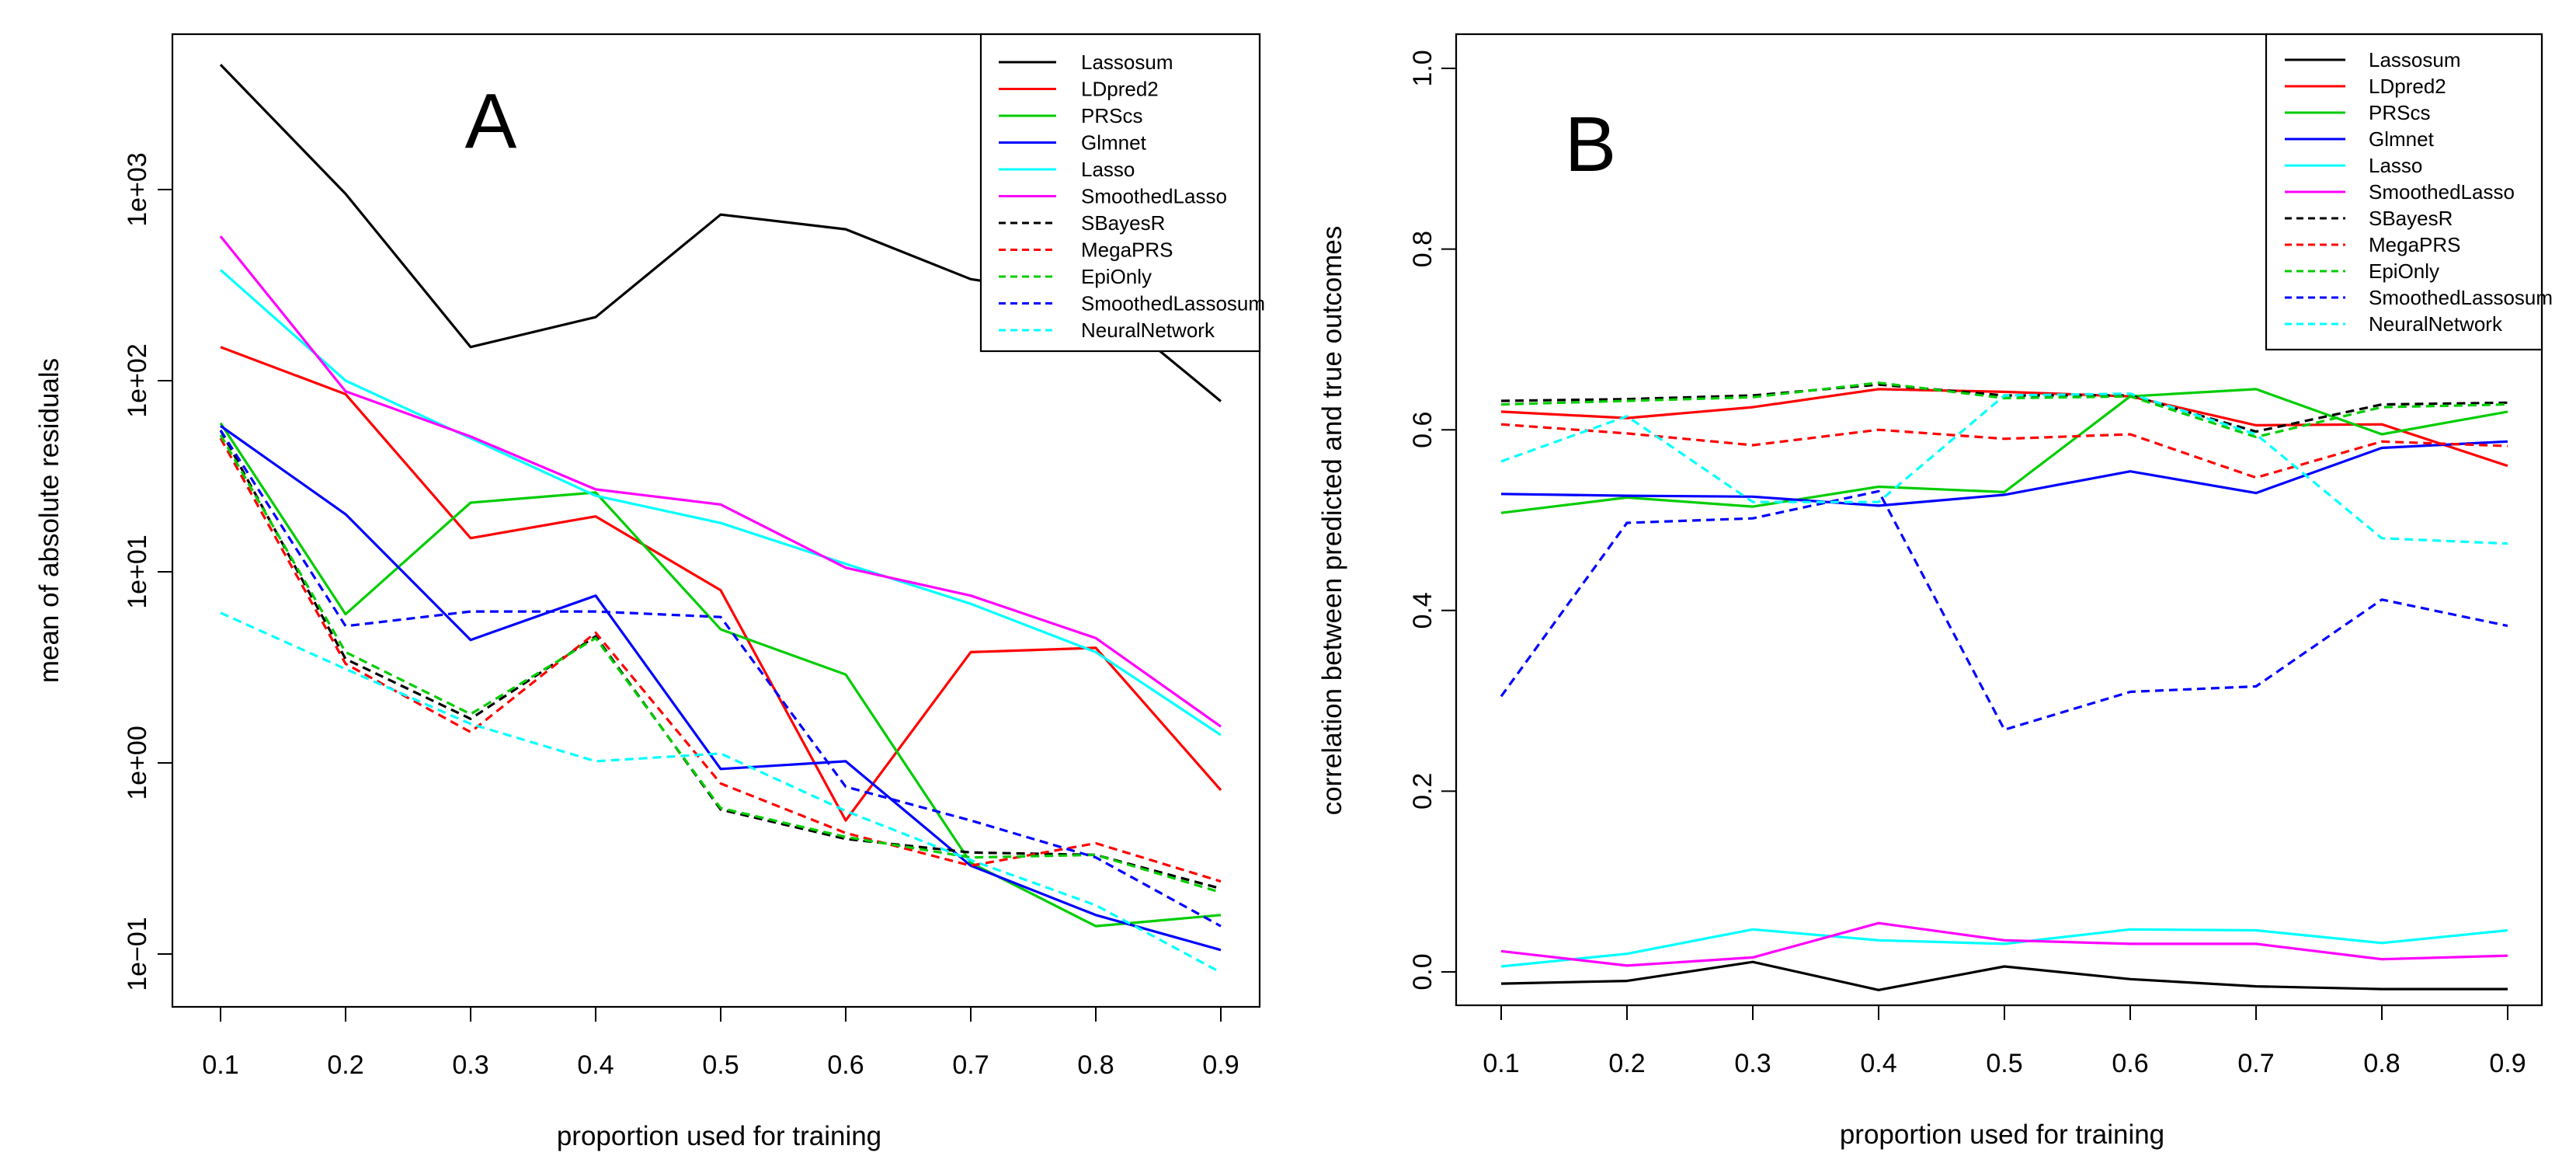 Image resolution: width=2576 pixels, height=1170 pixels. I want to click on y-tick-label: 0.0, so click(1422, 971).